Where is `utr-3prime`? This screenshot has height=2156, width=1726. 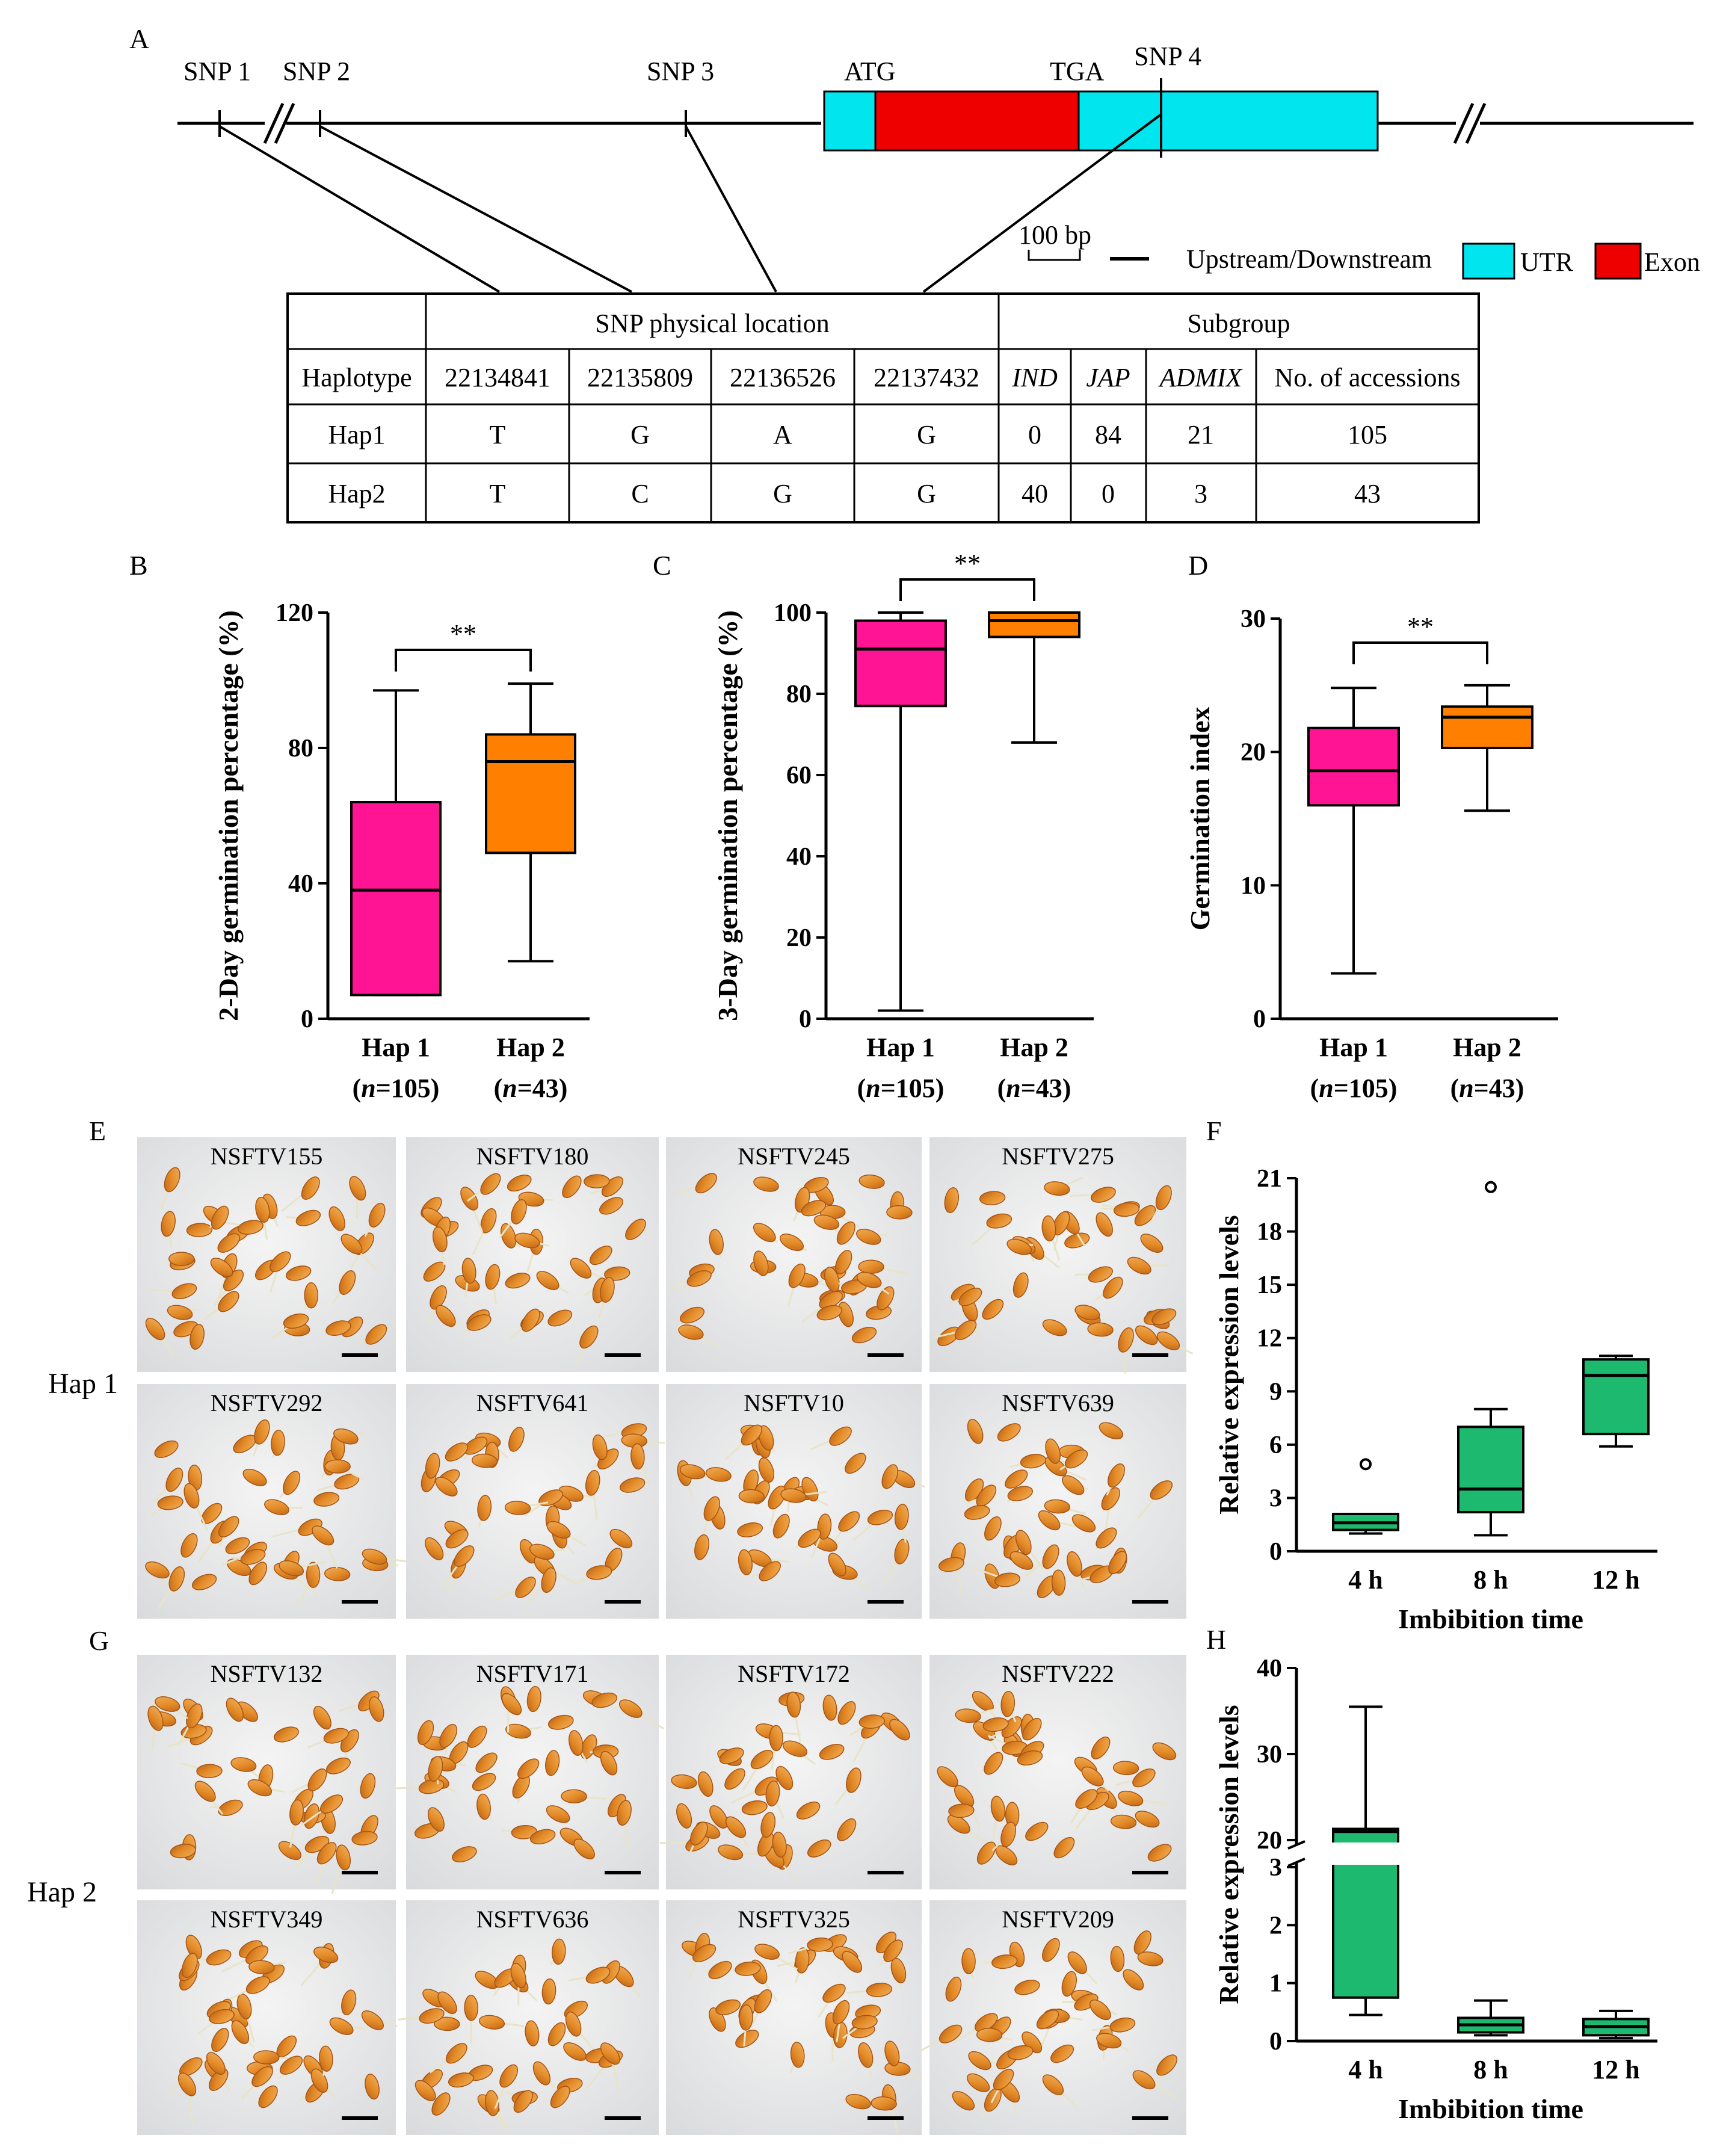
utr-3prime is located at coordinates (1228, 121).